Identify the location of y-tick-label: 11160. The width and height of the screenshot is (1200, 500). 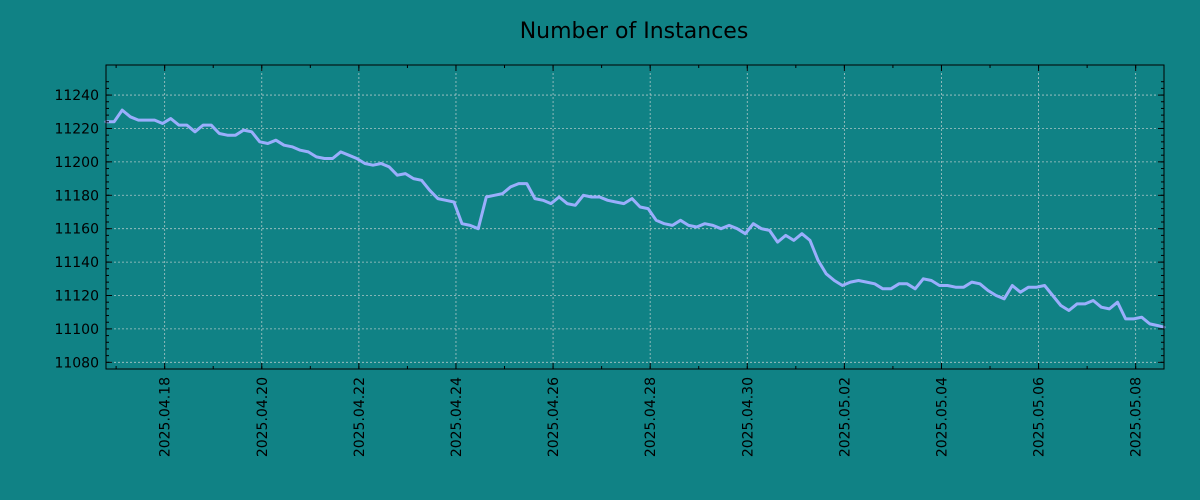
(76, 230).